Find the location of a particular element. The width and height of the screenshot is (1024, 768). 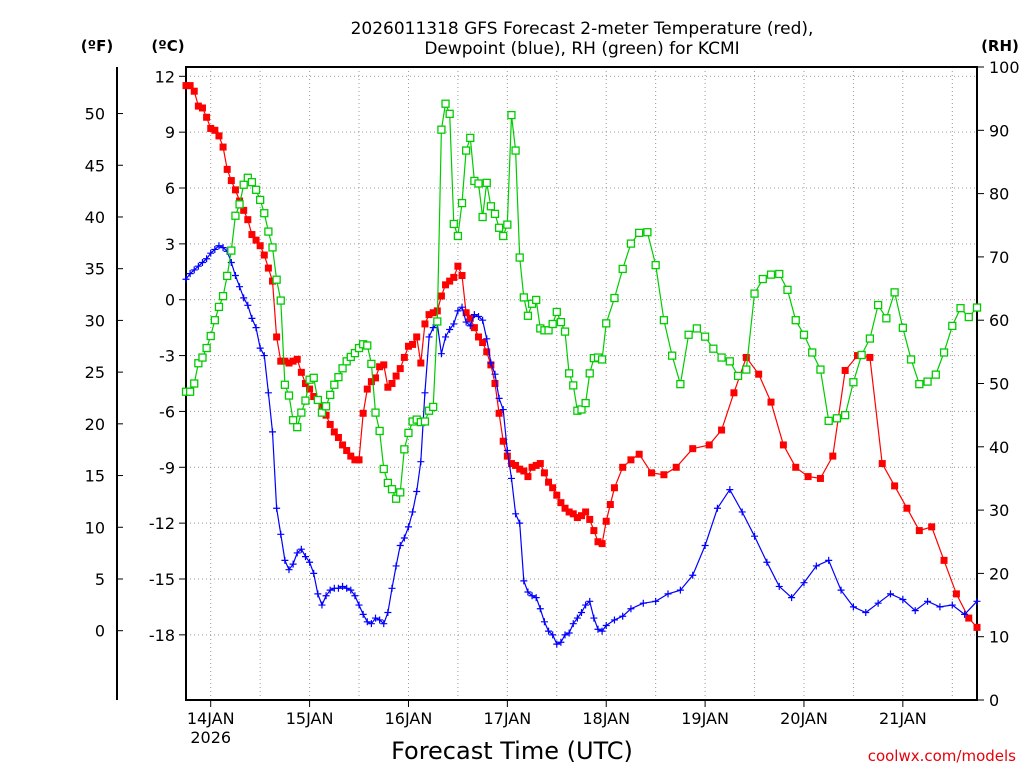

rh-tick-label: 0 is located at coordinates (994, 700).